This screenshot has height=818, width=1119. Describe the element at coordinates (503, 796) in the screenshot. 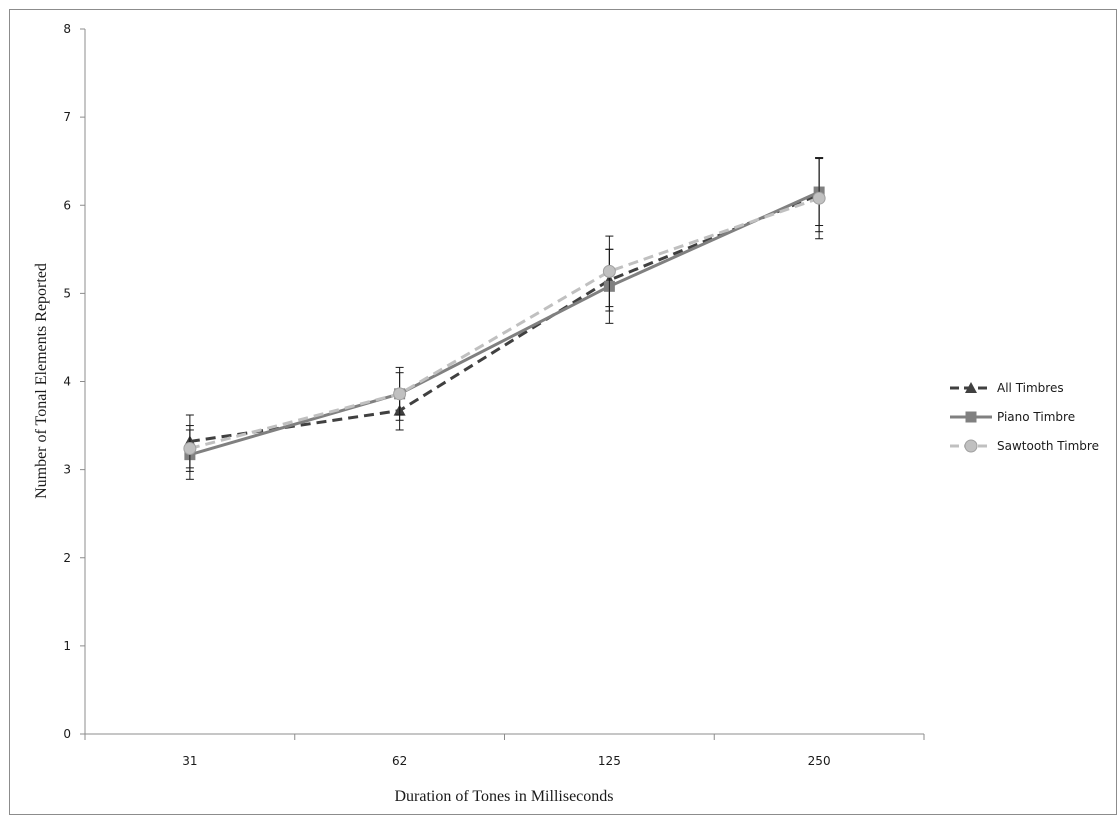

I see `x-axis-title: Duration of Tones in Milliseconds` at that location.